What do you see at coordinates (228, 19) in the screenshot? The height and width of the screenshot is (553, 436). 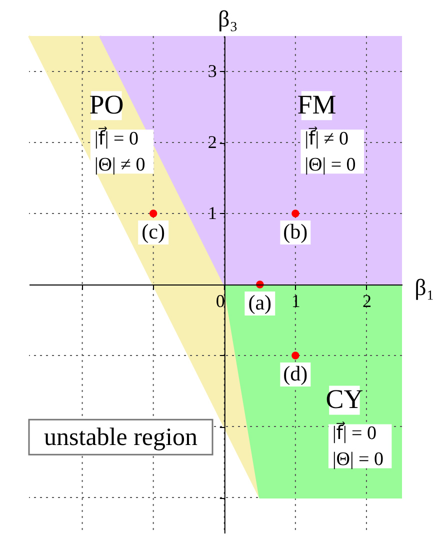 I see `y-axis-title: β₃` at bounding box center [228, 19].